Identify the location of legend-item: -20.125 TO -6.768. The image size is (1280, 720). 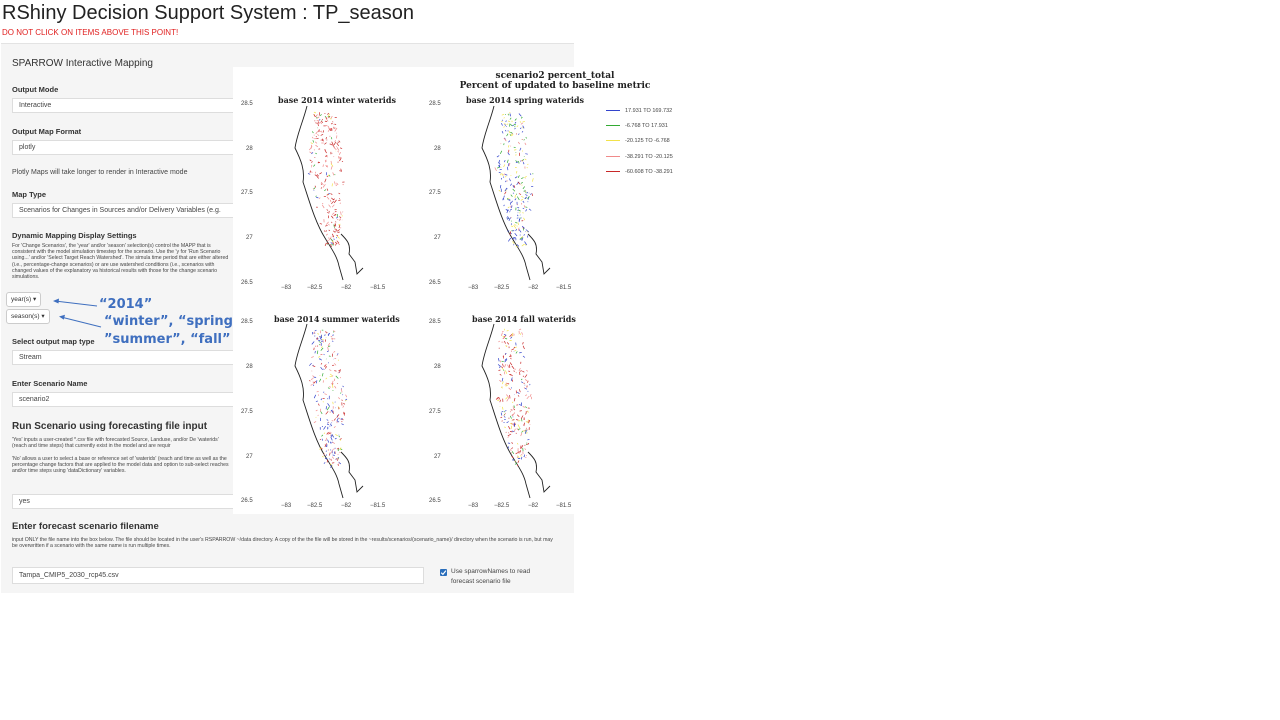
(639, 145).